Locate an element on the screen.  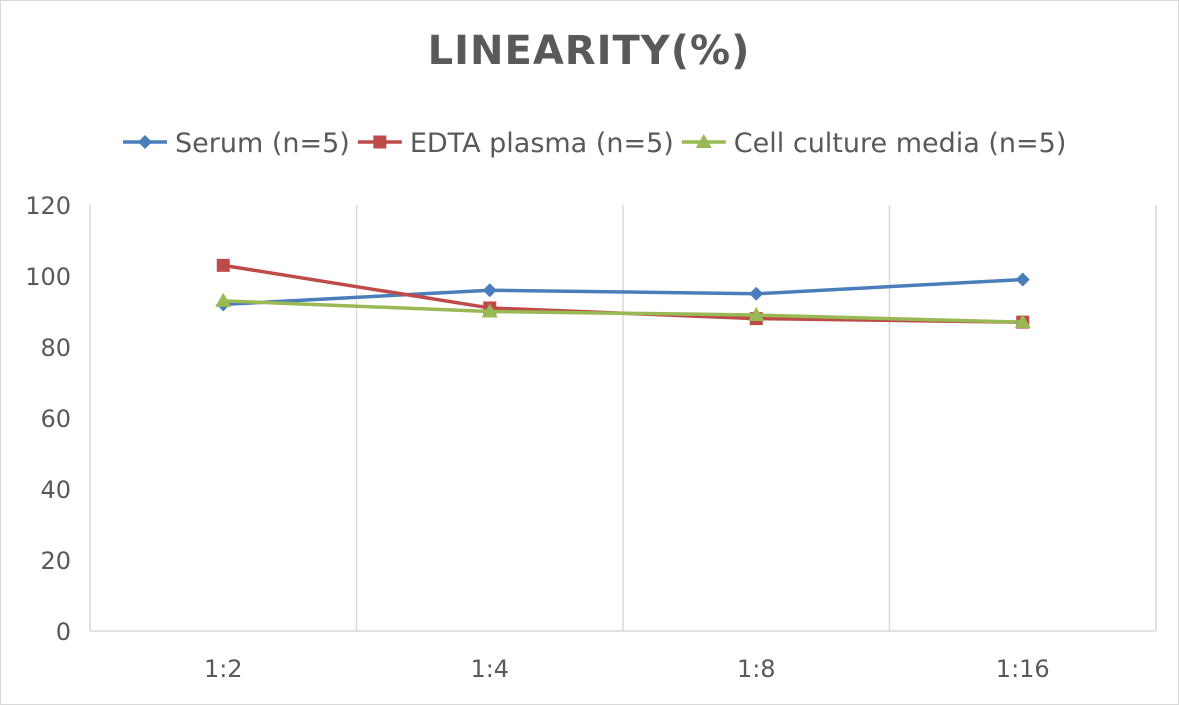
x-tick-label: 1:16 is located at coordinates (1023, 669).